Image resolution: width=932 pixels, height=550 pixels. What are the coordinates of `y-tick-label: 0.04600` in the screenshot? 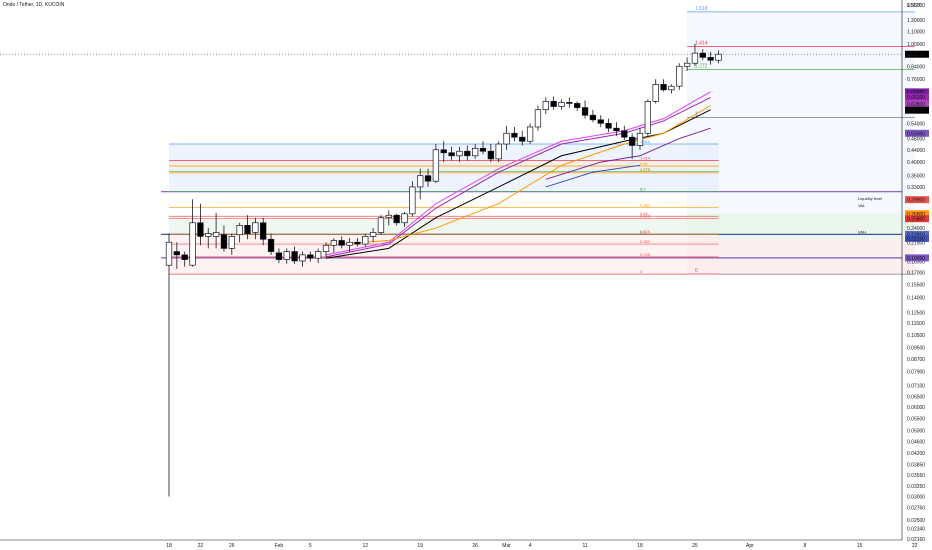 It's located at (916, 442).